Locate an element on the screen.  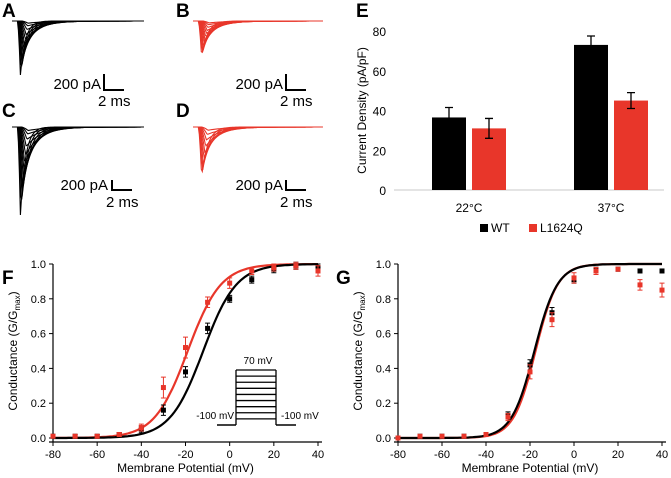
y-tick-label: 40 is located at coordinates (380, 112).